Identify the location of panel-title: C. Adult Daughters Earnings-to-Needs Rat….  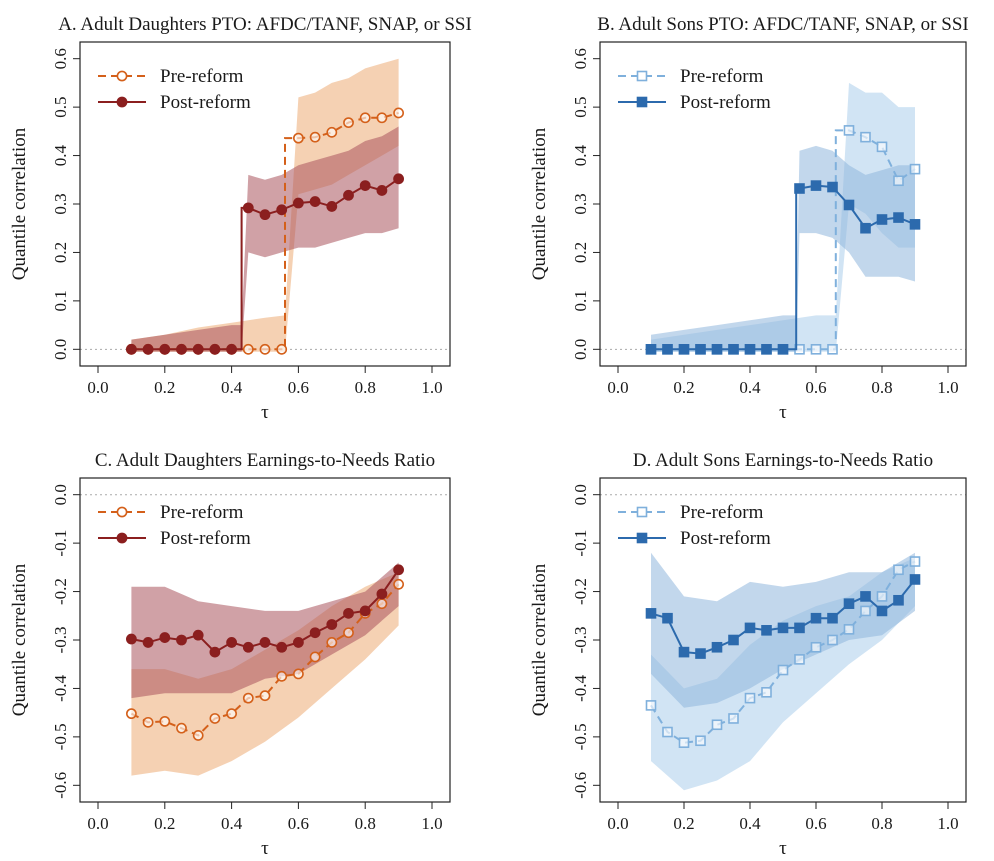
(265, 460).